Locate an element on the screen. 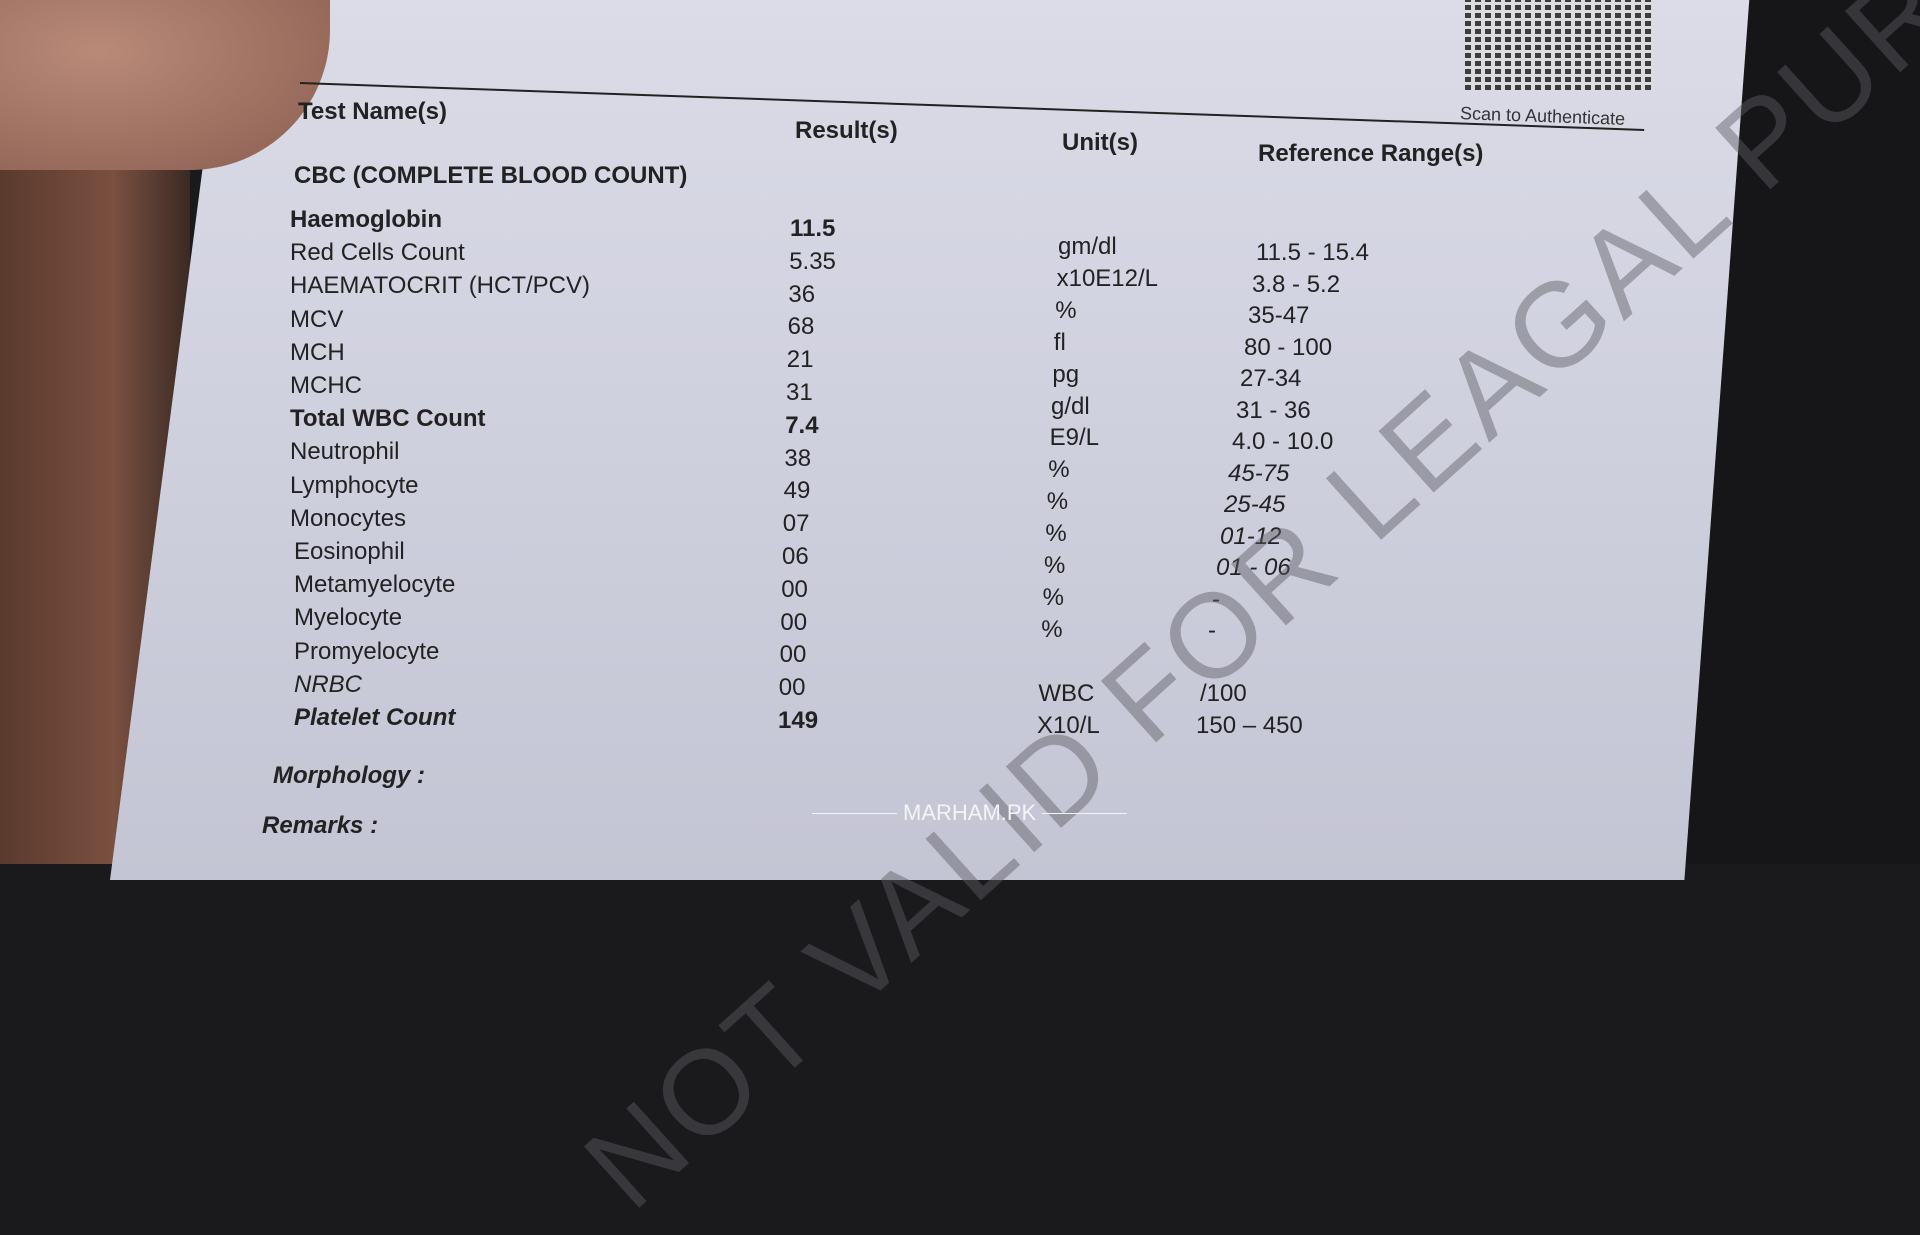  brand-text: MARHAM.PK is located at coordinates (970, 812).